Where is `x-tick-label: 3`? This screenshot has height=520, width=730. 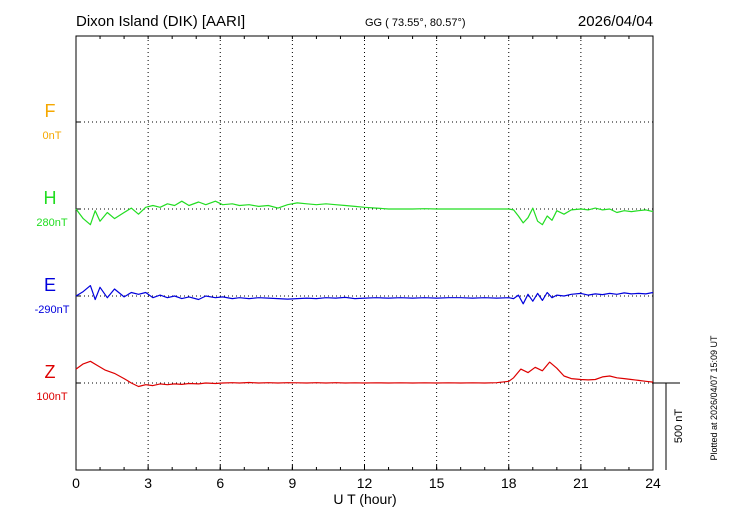 x-tick-label: 3 is located at coordinates (148, 483).